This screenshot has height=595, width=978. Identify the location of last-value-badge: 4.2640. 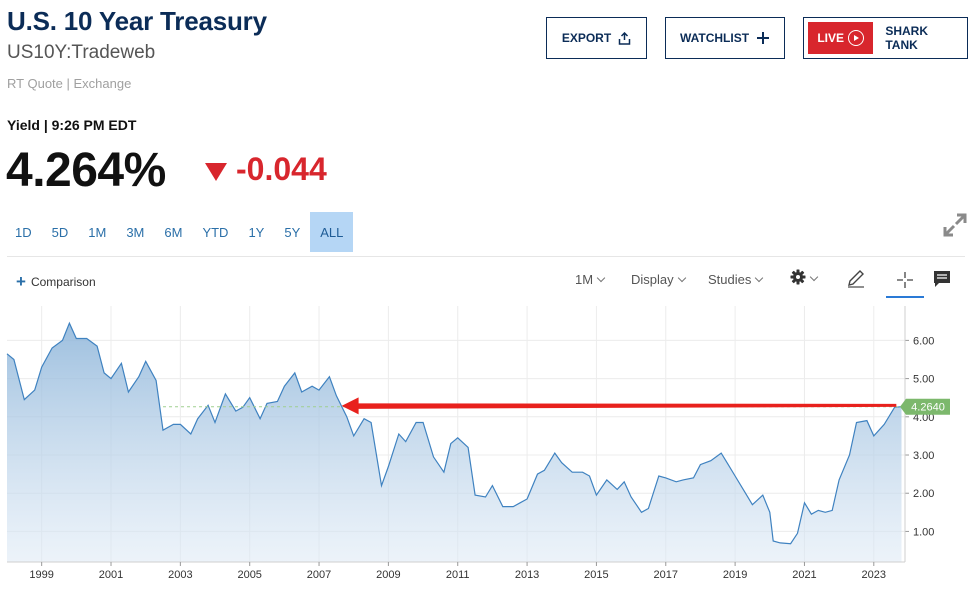
(925, 406).